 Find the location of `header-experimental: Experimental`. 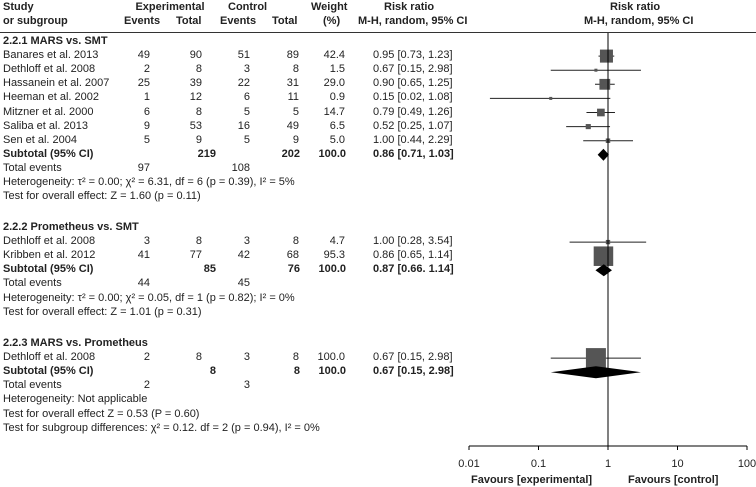

header-experimental: Experimental is located at coordinates (170, 7).